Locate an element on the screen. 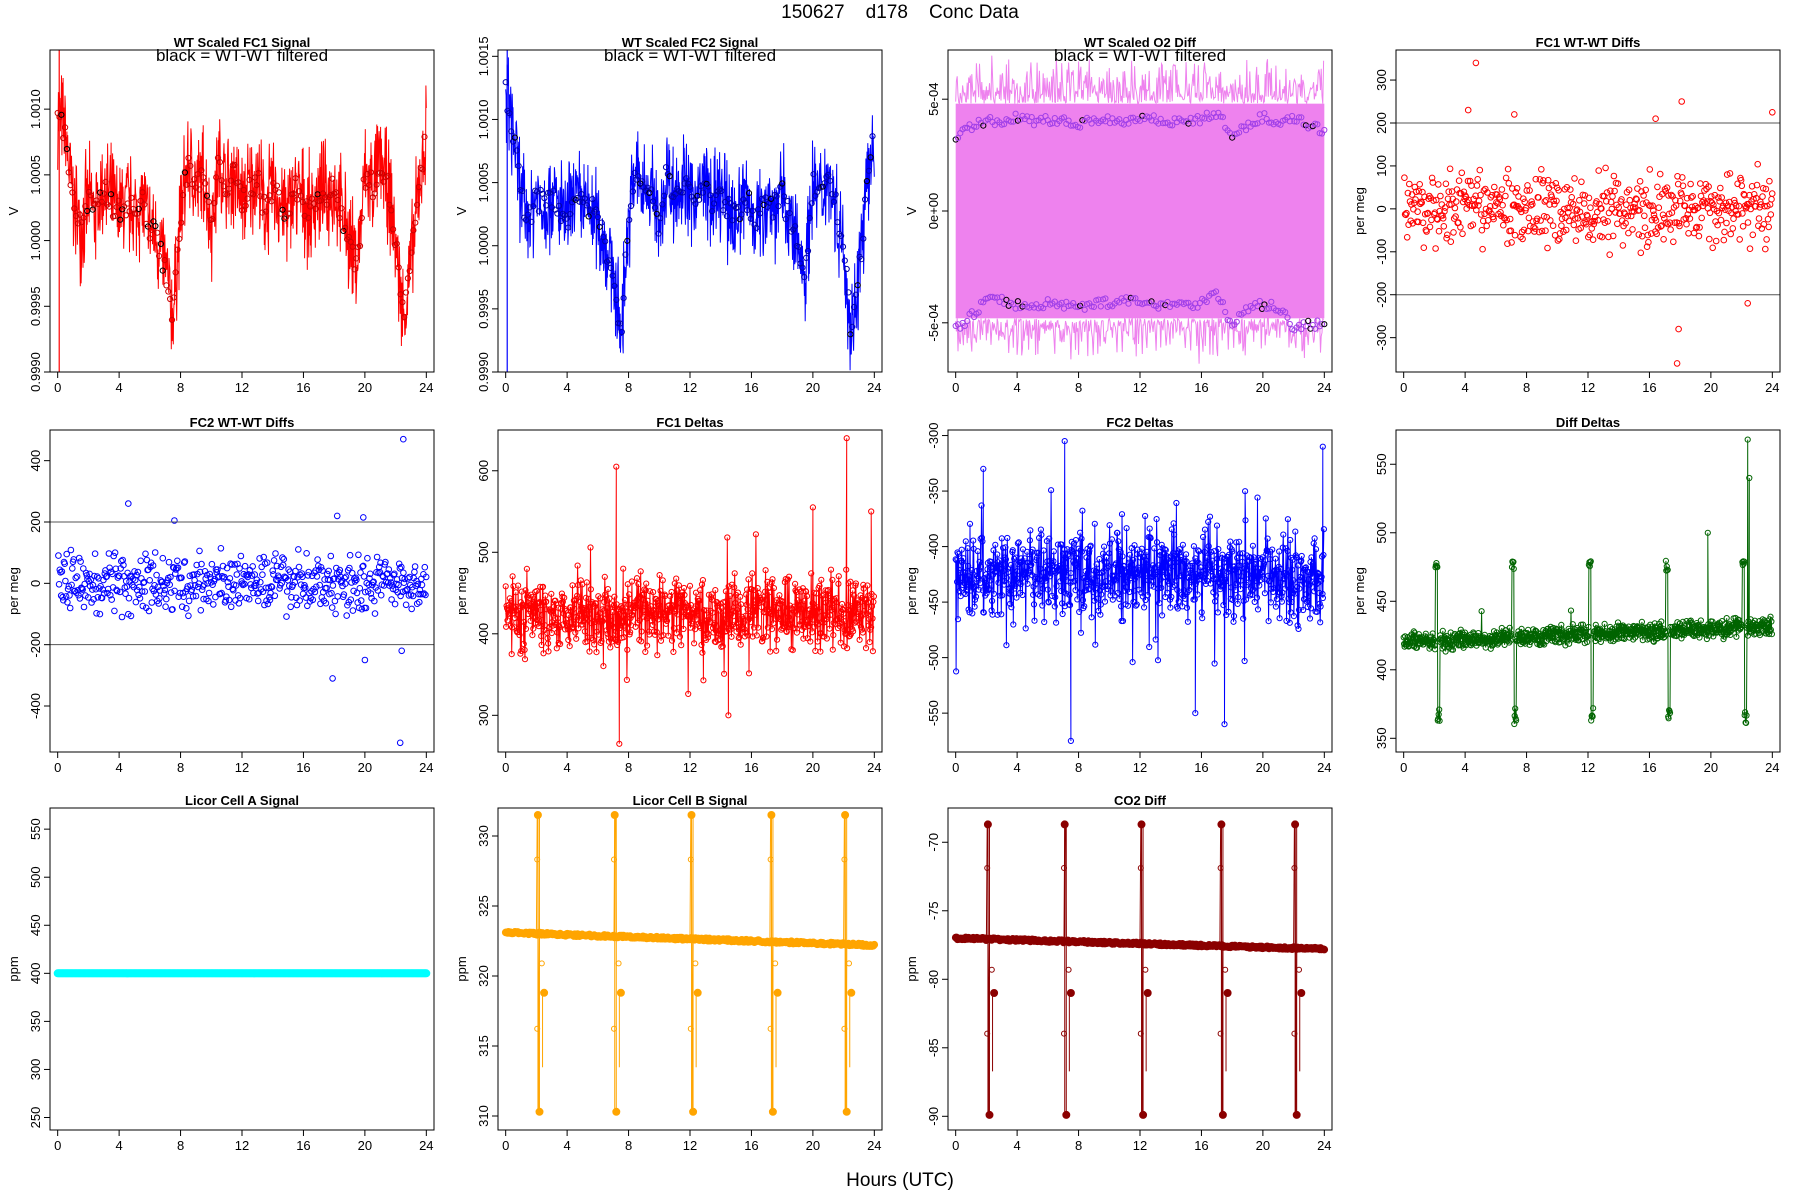 This screenshot has width=1800, height=1200. chart-title: WT Scaled FC1 Signal is located at coordinates (242, 42).